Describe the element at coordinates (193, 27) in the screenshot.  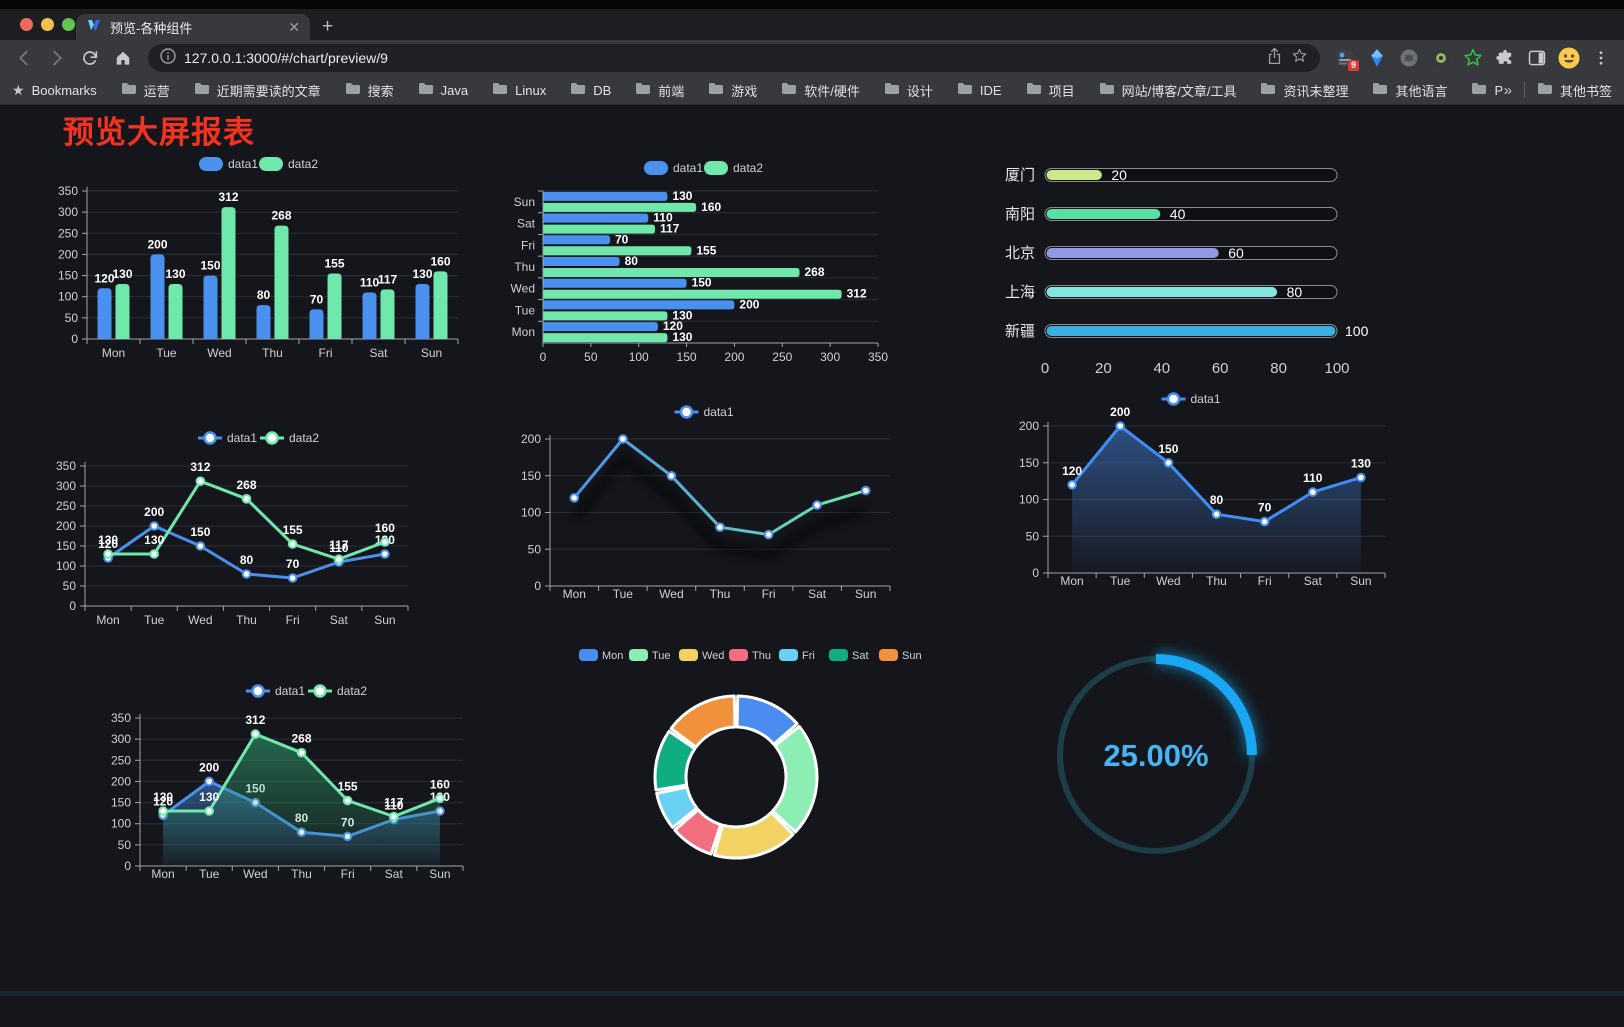
I see `browser-tab: 预览-各种组件 ✕` at that location.